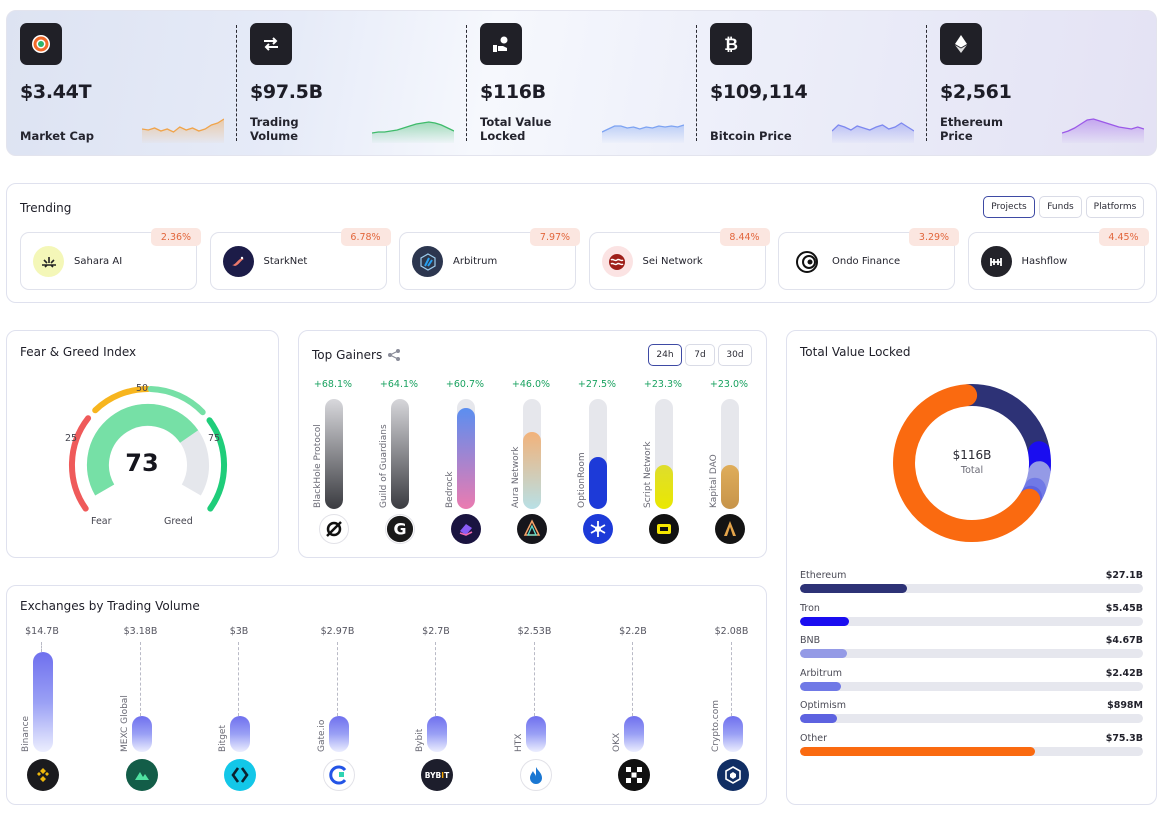  Describe the element at coordinates (649, 474) in the screenshot. I see `gainer-name-wrap: Script Network` at that location.